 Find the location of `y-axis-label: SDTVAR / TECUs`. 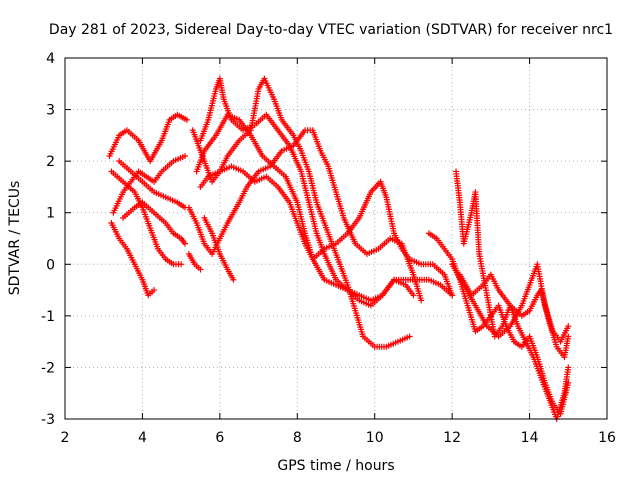

y-axis-label: SDTVAR / TECUs is located at coordinates (15, 238).